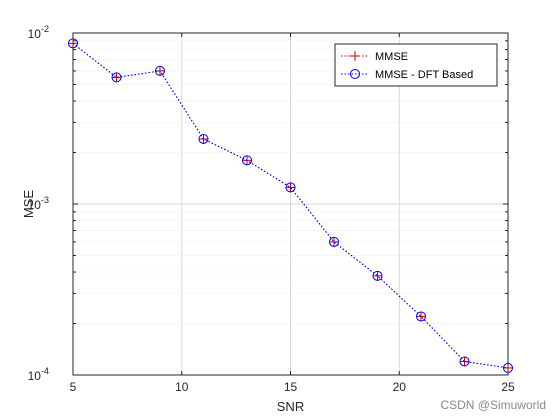 The height and width of the screenshot is (420, 560). What do you see at coordinates (38, 203) in the screenshot?
I see `y-tick-label: 10⁻³` at bounding box center [38, 203].